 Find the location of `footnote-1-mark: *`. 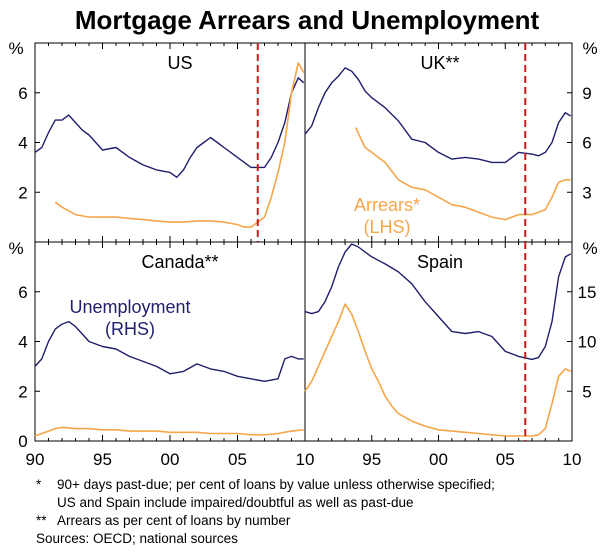

footnote-1-mark: * is located at coordinates (39, 484).